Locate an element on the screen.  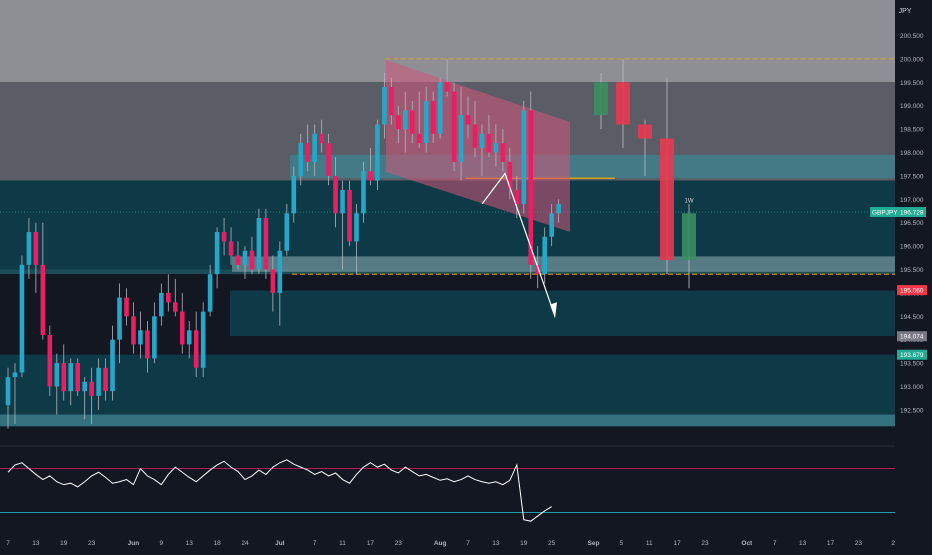
level-tag-value: 195.060 is located at coordinates (912, 291).